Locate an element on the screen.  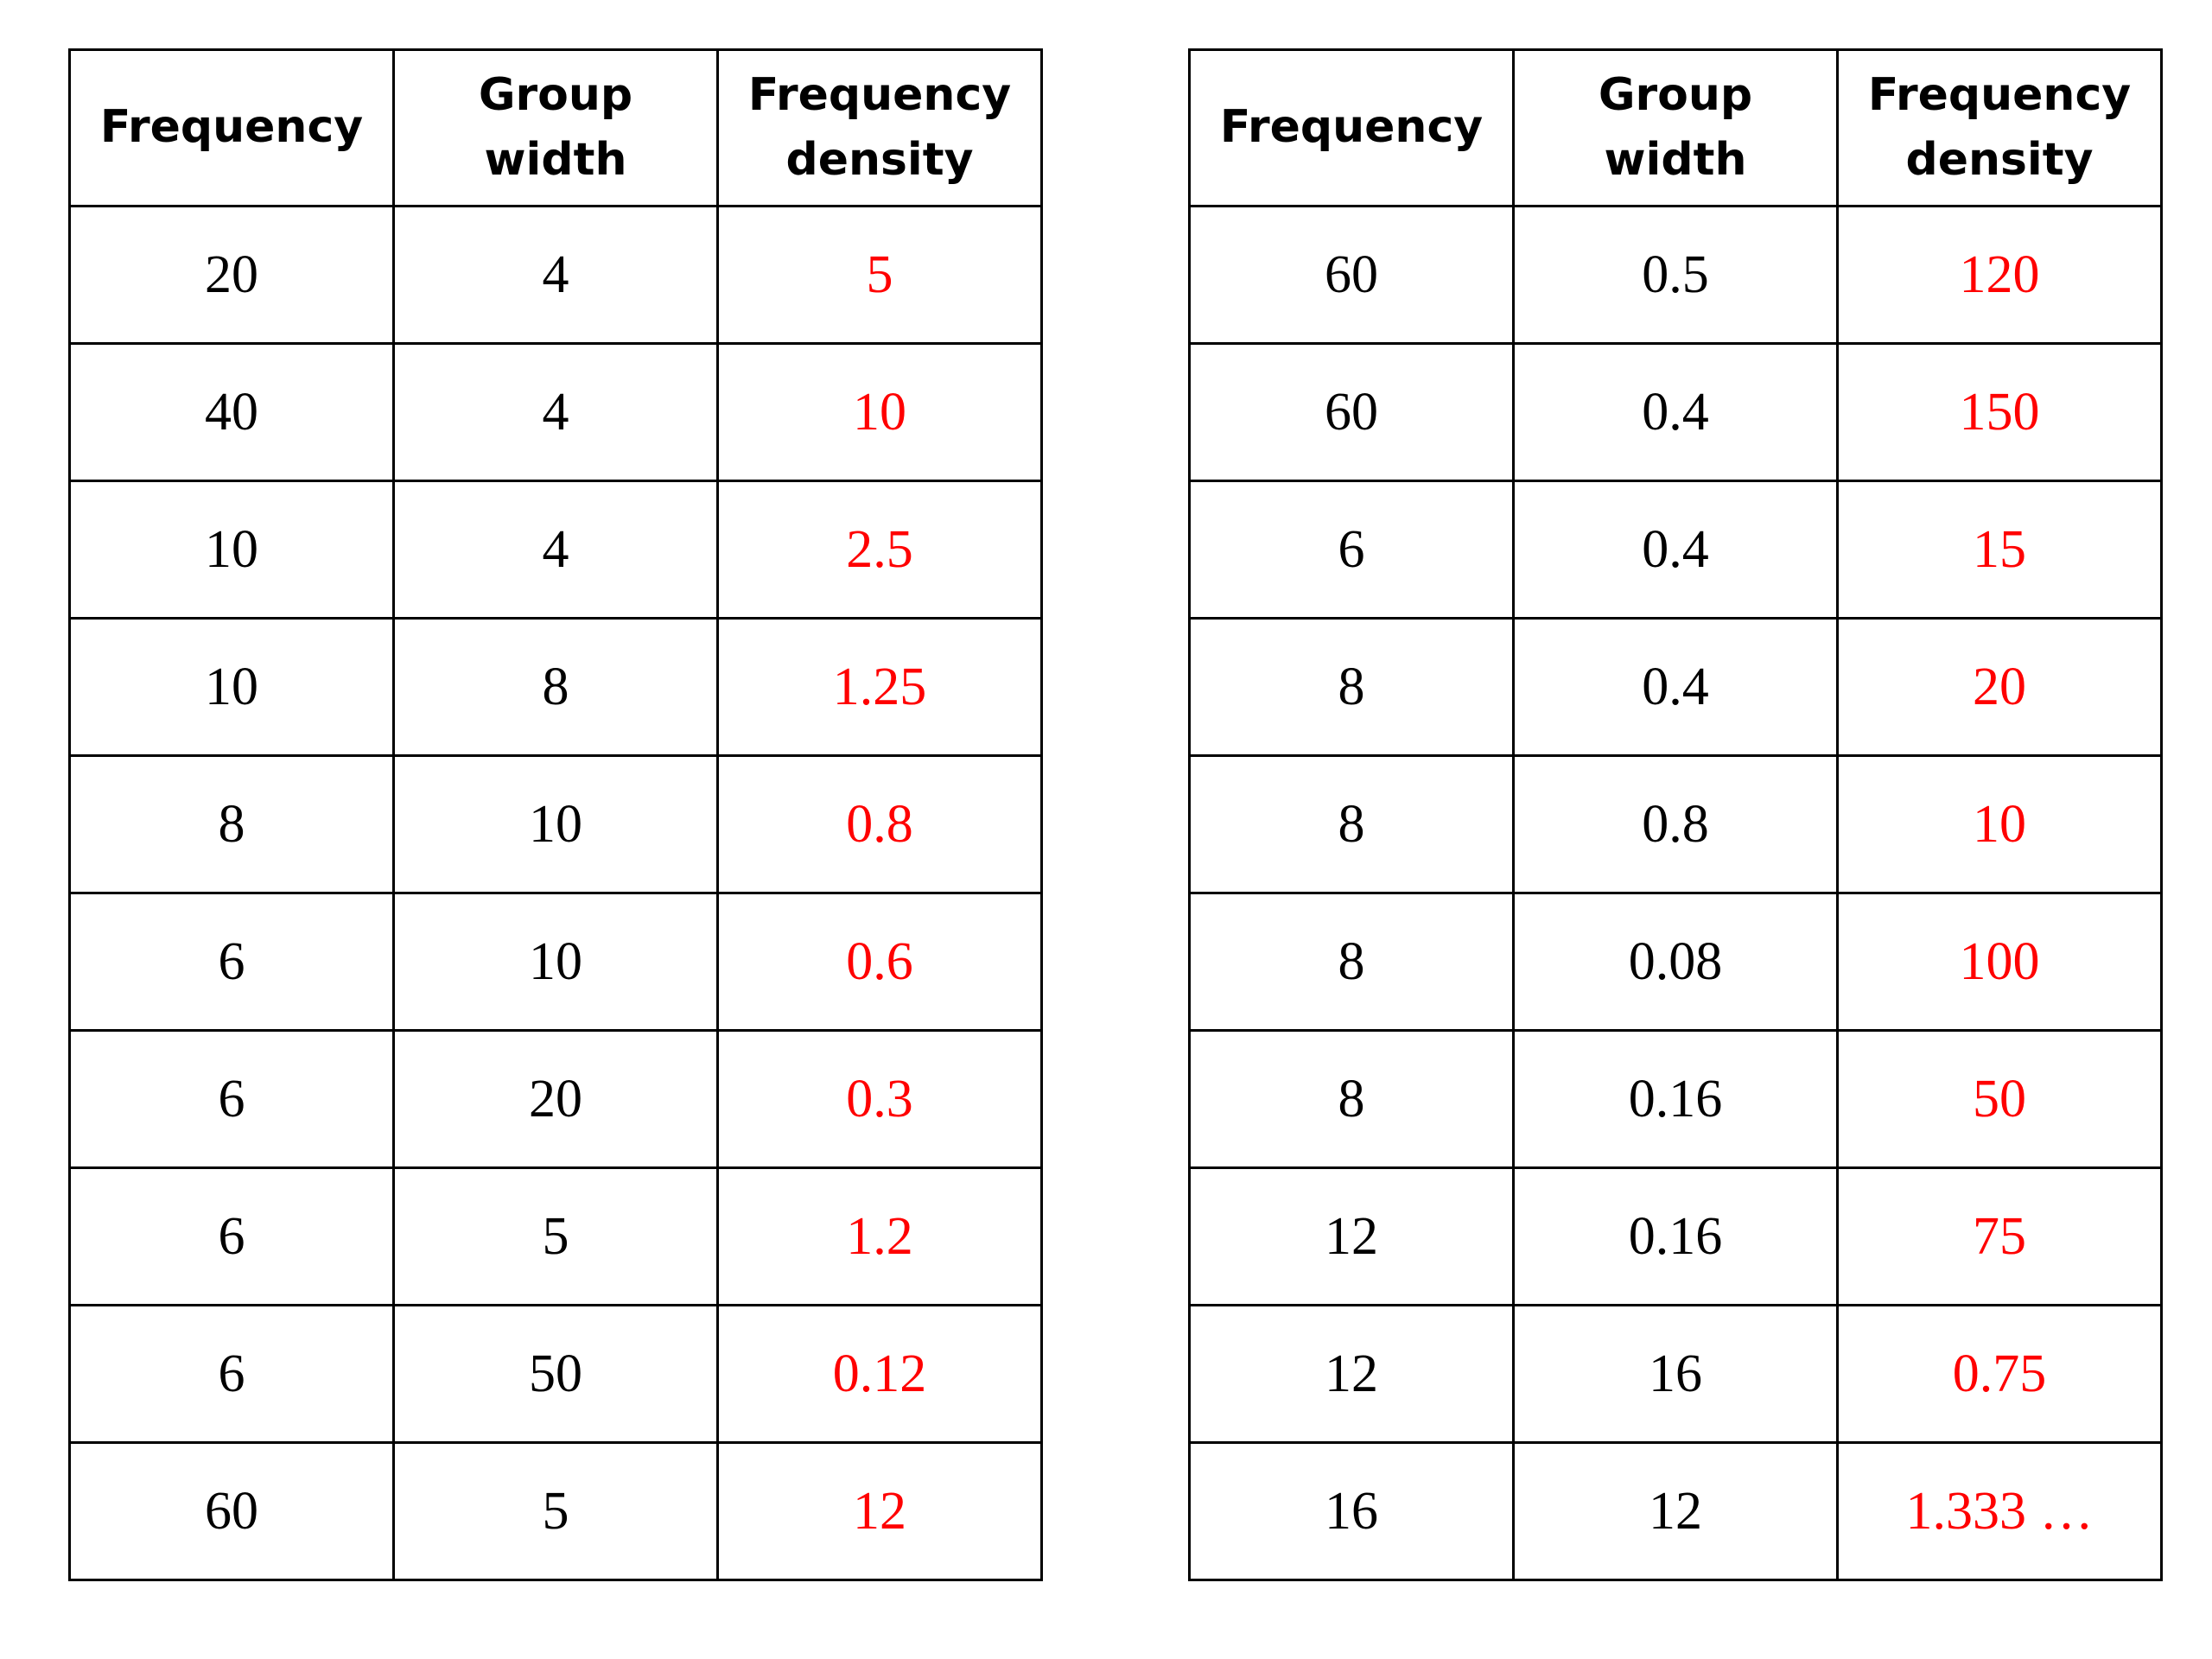
frequency-density-cell: 0.12 is located at coordinates (879, 1374).